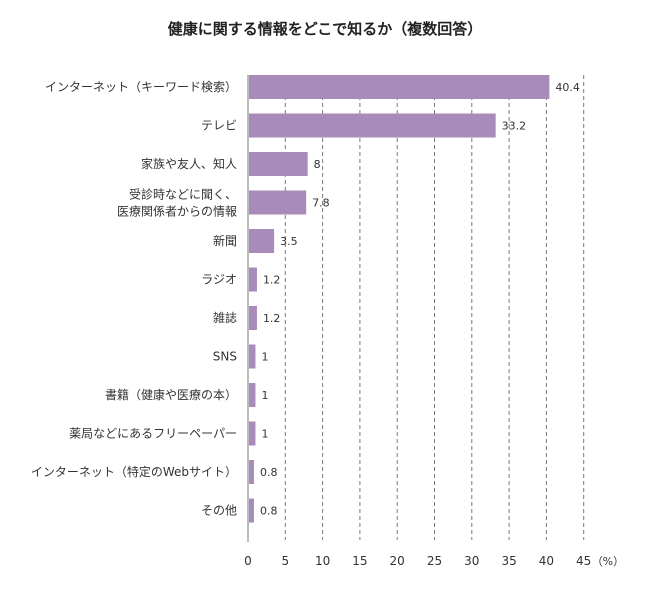 This screenshot has height=592, width=650. What do you see at coordinates (583, 561) in the screenshot?
I see `x-tick-label: 45` at bounding box center [583, 561].